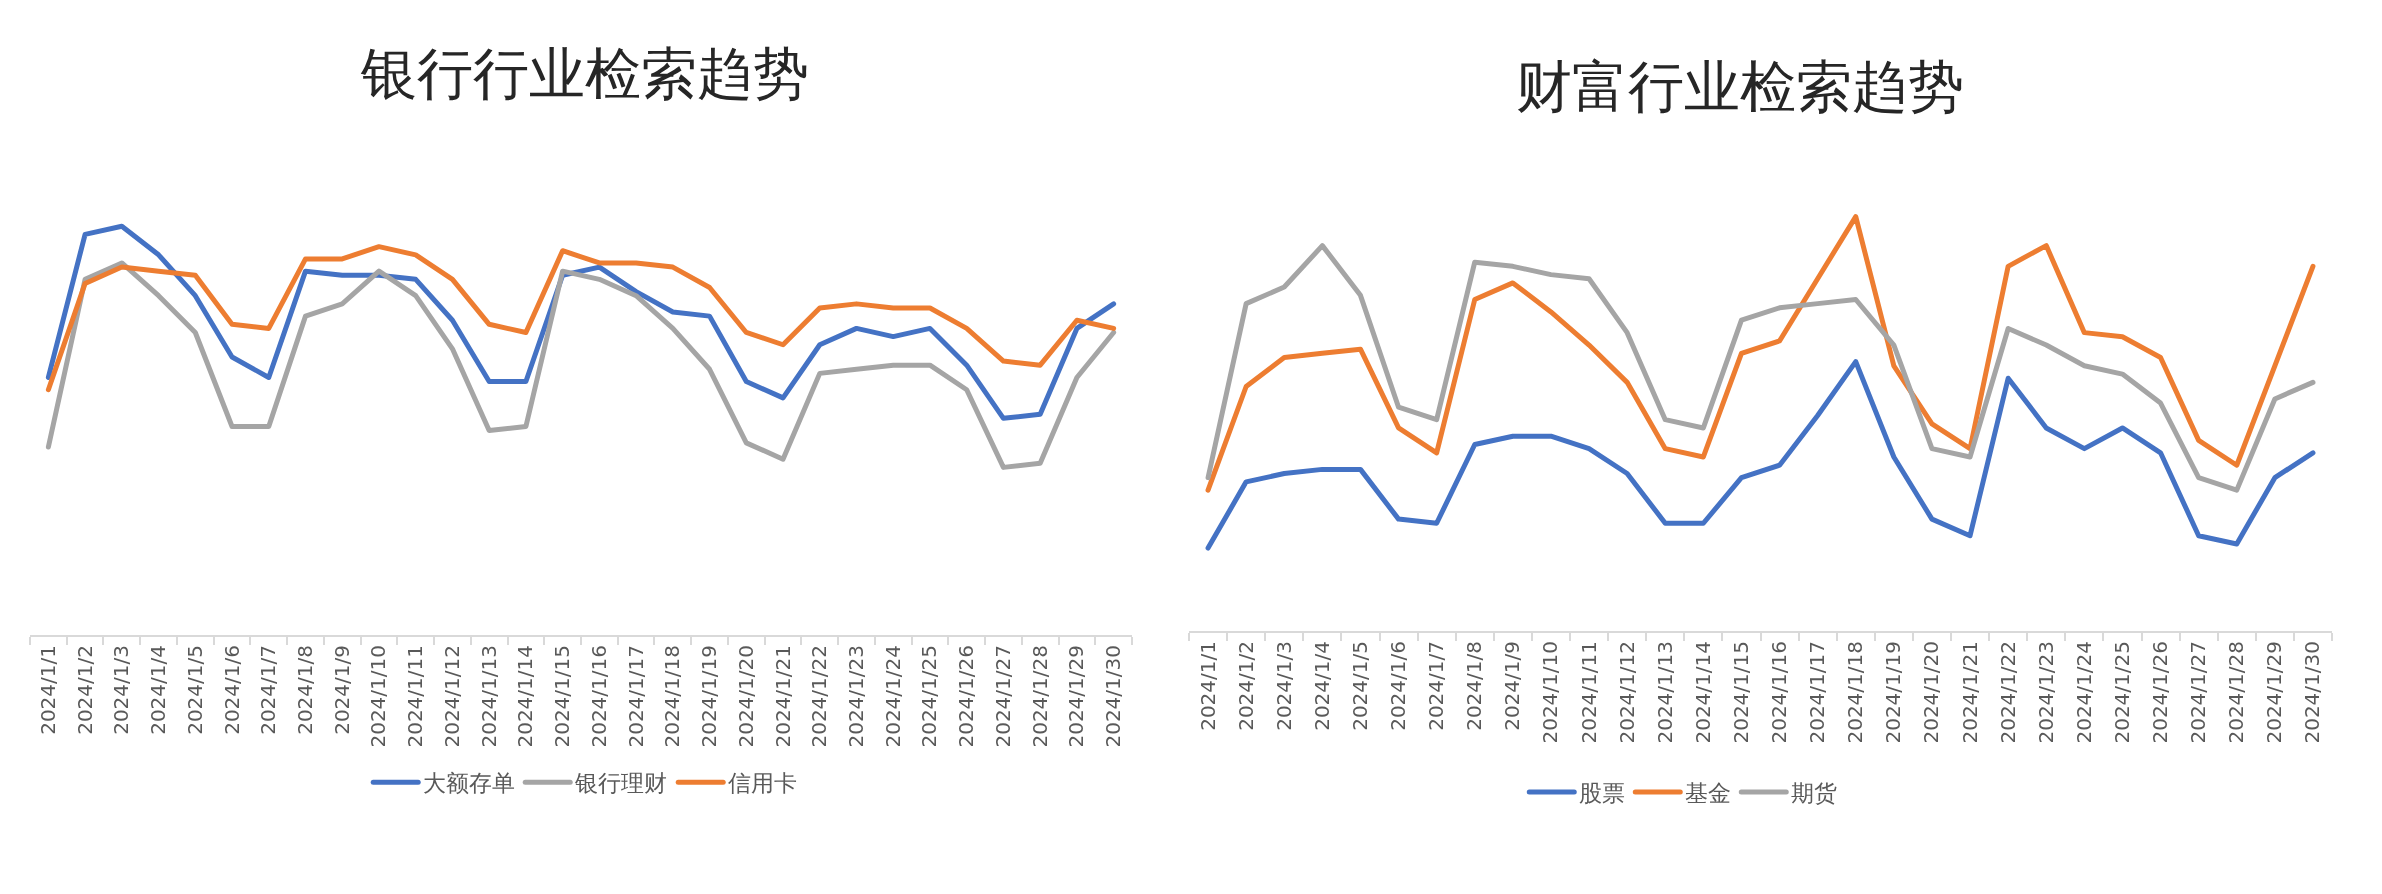  Describe the element at coordinates (469, 783) in the screenshot. I see `legend-label: 大额存单` at that location.